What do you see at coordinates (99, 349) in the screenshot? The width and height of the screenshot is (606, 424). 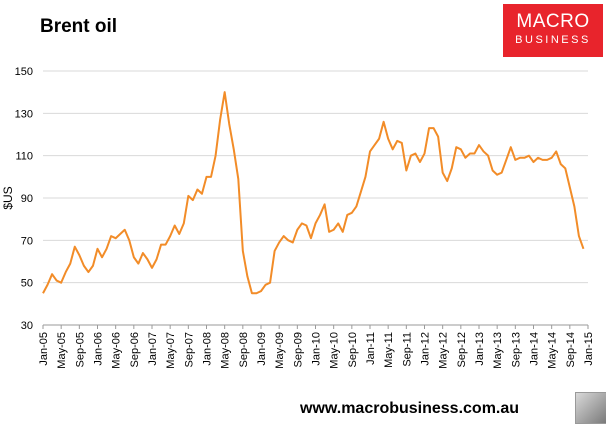 I see `x-tick-label: Jan-06` at bounding box center [99, 349].